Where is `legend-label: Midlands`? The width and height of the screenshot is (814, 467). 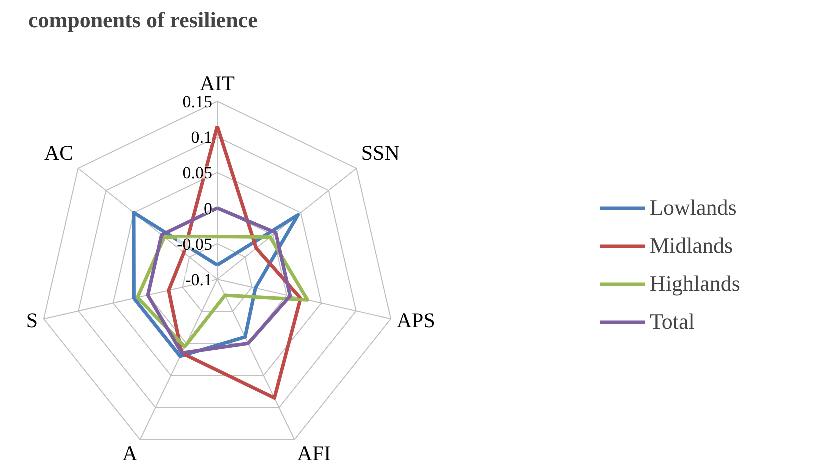 legend-label: Midlands is located at coordinates (692, 246).